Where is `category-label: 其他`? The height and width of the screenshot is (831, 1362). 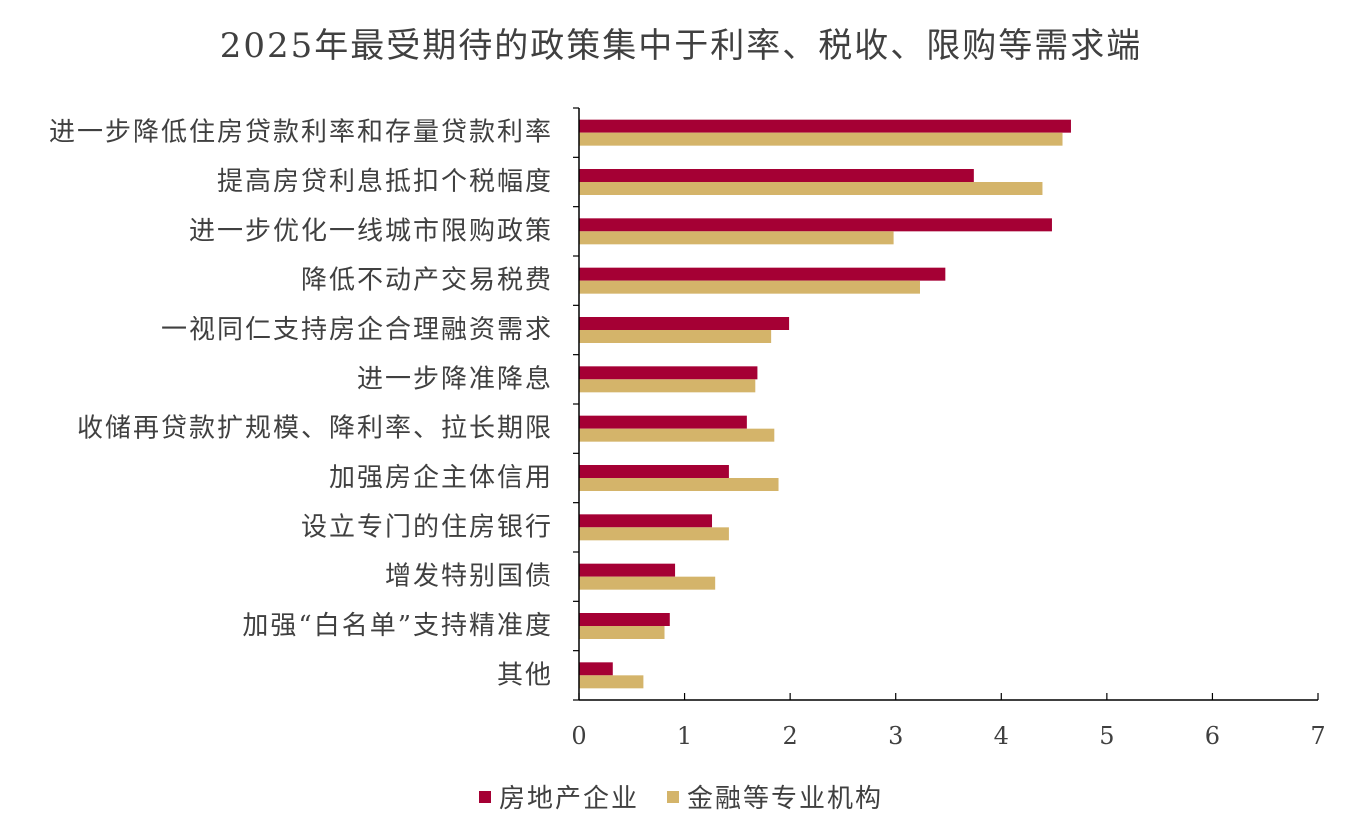
category-label: 其他 is located at coordinates (525, 675).